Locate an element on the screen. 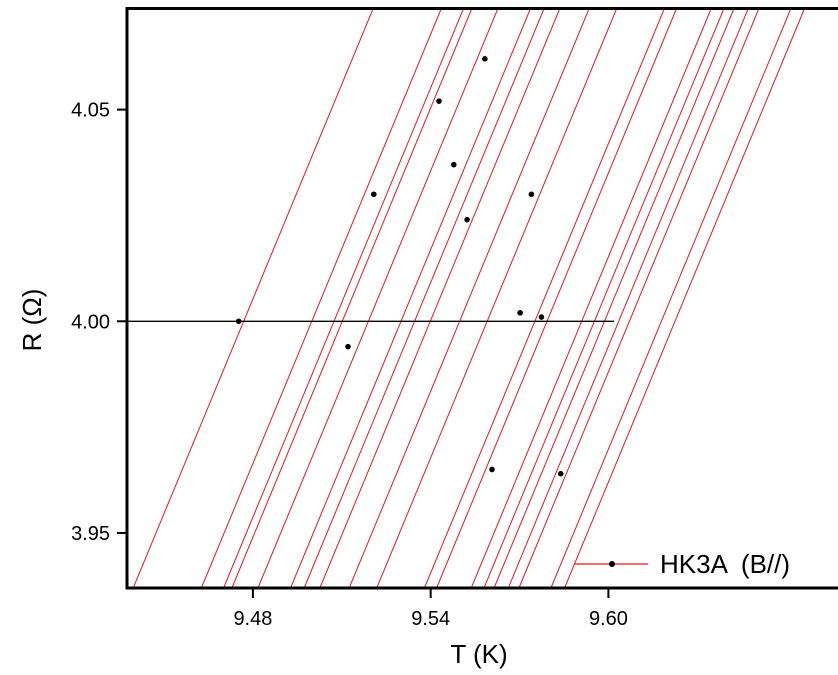 Image resolution: width=838 pixels, height=675 pixels. x-axis-ticks: 9.48 9.54 9.60 is located at coordinates (430, 609).